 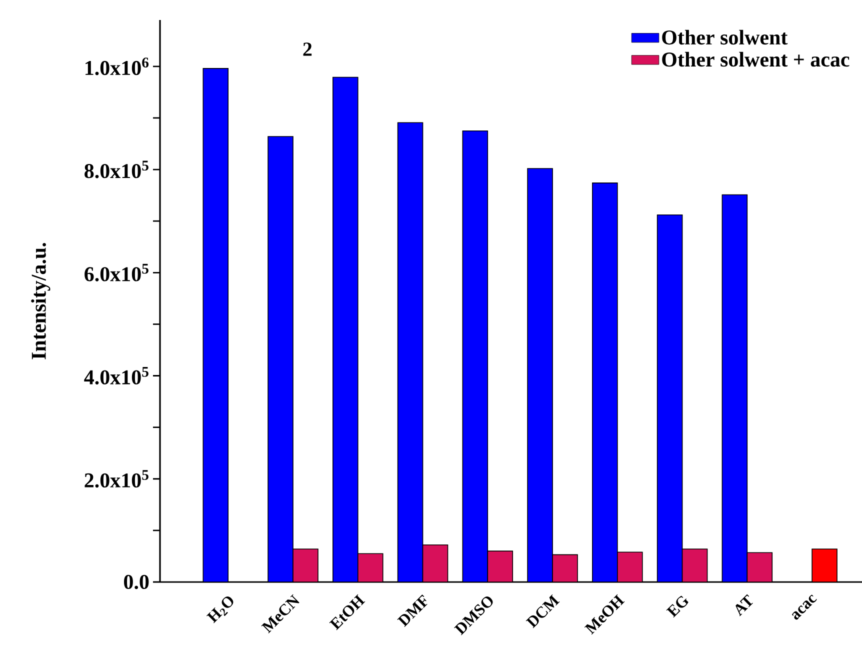 What do you see at coordinates (136, 582) in the screenshot?
I see `y-tick-label: 0.0` at bounding box center [136, 582].